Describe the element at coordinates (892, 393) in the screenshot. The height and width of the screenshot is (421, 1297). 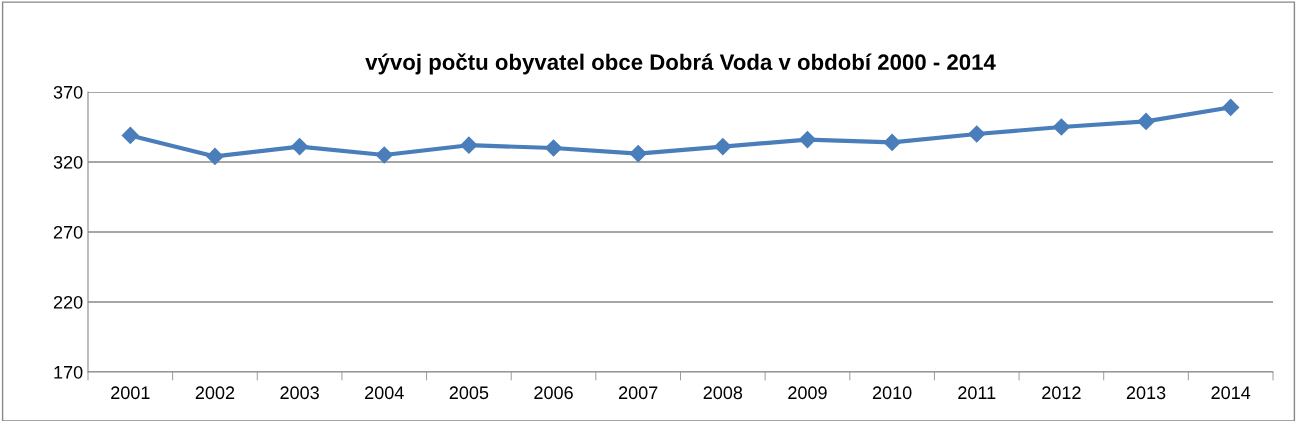
I see `x-tick-label: 2010` at that location.